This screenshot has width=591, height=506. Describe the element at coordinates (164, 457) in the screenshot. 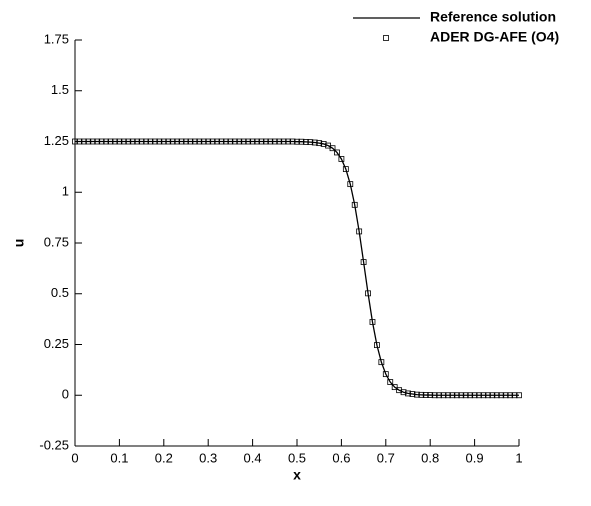

I see `x-tick-label: 0.2` at that location.